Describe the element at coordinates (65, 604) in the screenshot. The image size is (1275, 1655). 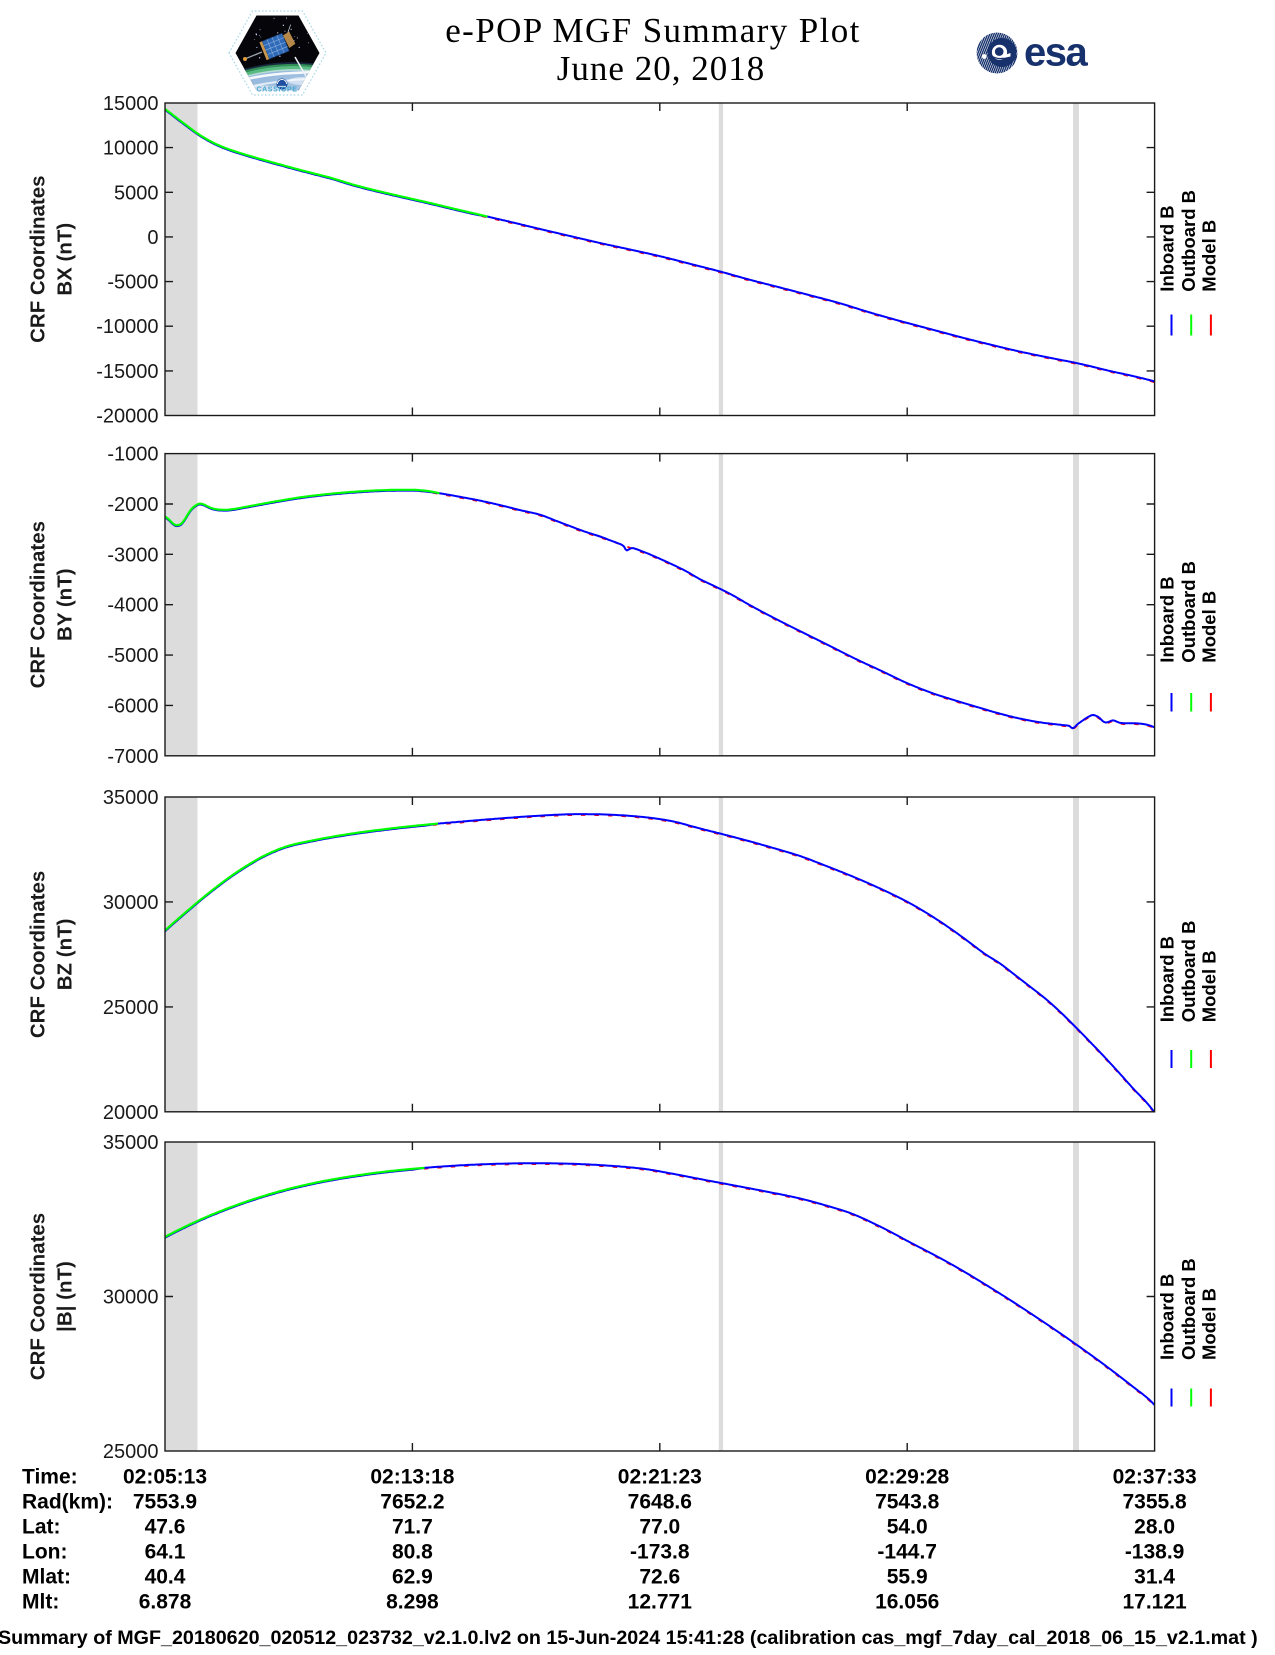
I see `svg-text: BY (nT)` at that location.